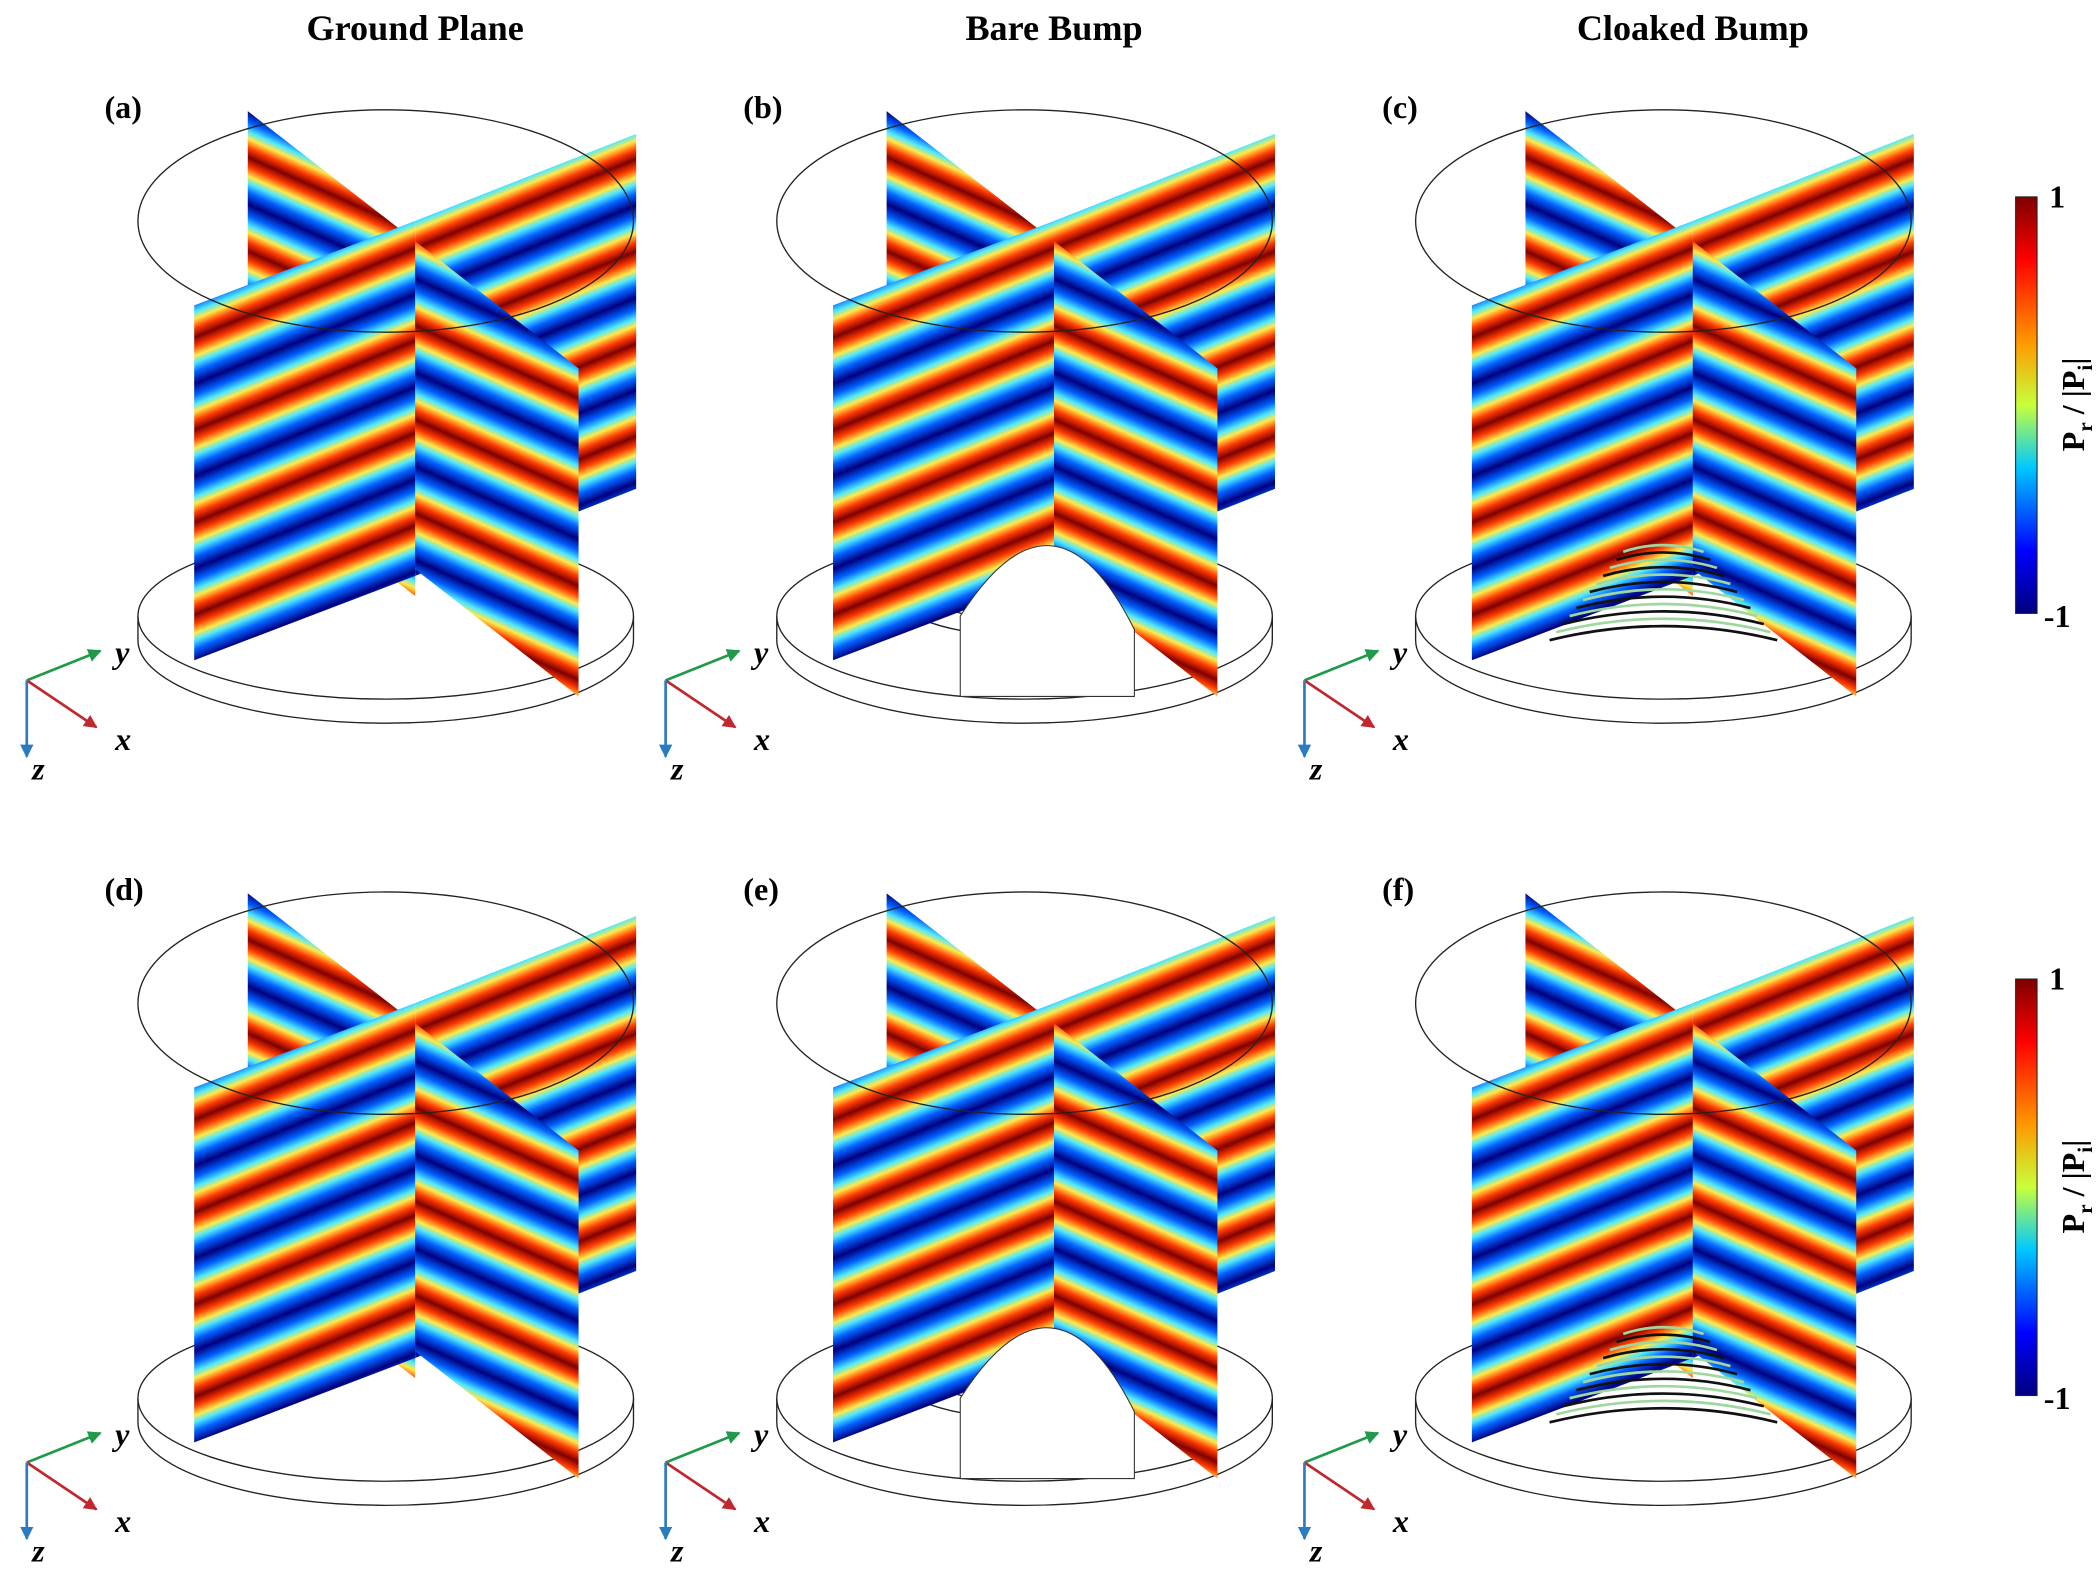  Describe the element at coordinates (122, 107) in the screenshot. I see `panel-label: (a)` at that location.